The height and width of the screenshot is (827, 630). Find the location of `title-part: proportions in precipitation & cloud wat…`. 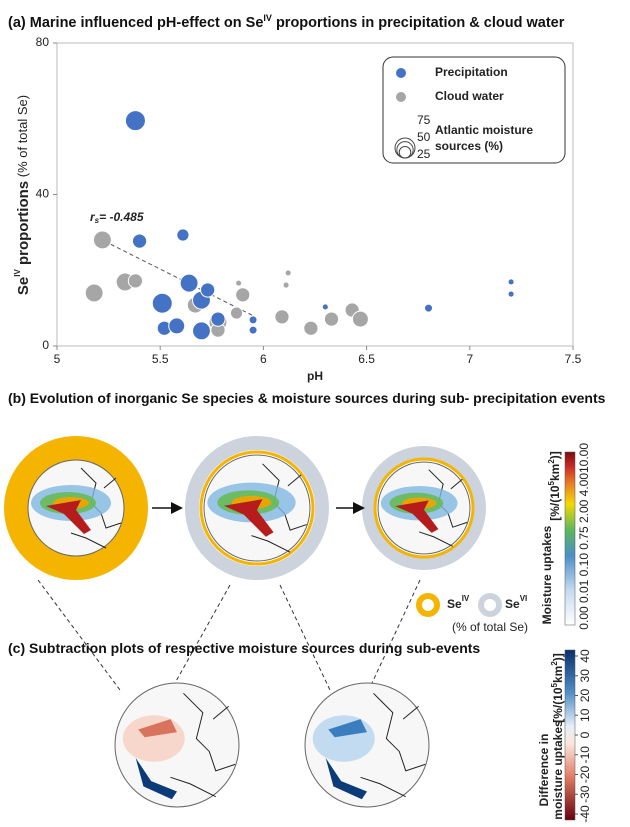

title-part: proportions in precipitation & cloud wat… is located at coordinates (418, 22).